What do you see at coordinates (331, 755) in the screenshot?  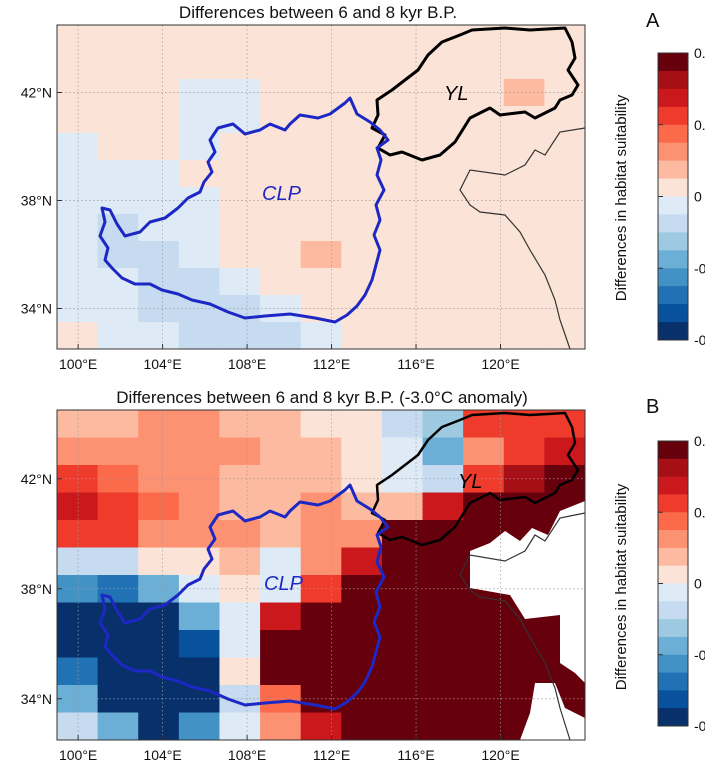 I see `panel-b-x-tick-label: 112°E` at bounding box center [331, 755].